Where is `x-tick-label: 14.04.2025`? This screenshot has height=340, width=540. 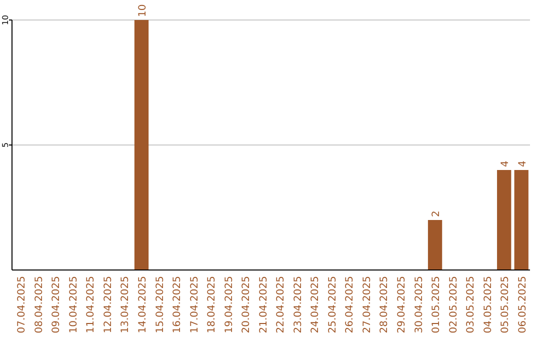 x-tick-label: 14.04.2025 is located at coordinates (143, 305).